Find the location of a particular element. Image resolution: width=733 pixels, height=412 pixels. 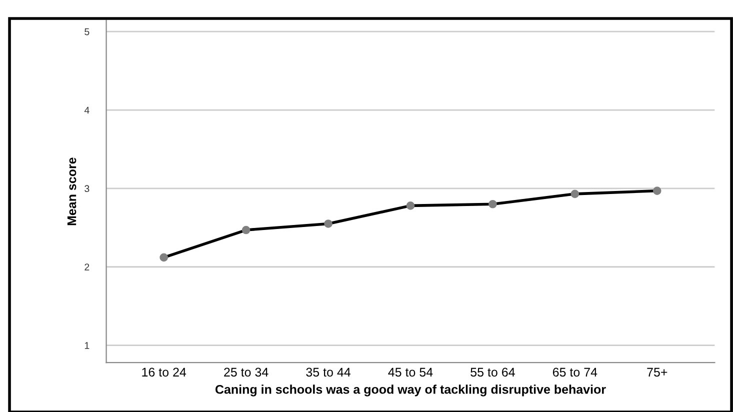

y-tick-label: 5 is located at coordinates (87, 32).